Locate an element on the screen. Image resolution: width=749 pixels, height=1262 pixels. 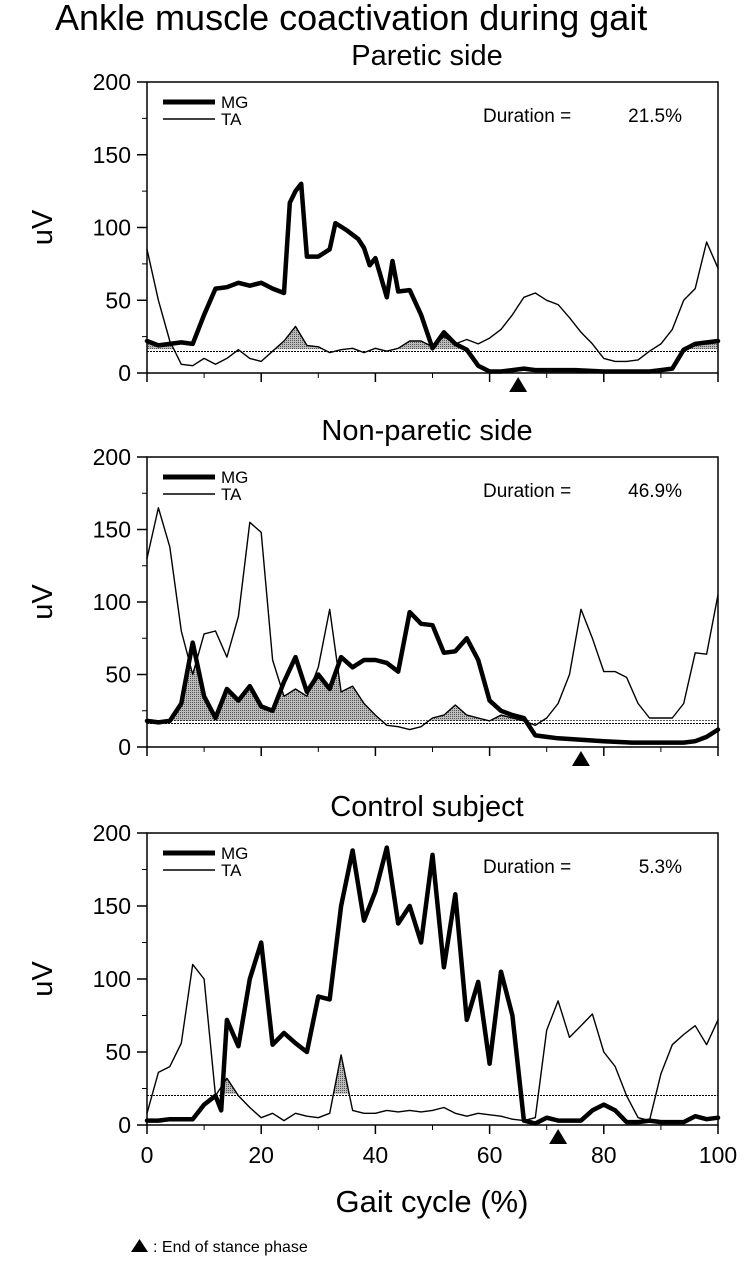
non-paretic-legend-mg-label: MG is located at coordinates (234, 477).